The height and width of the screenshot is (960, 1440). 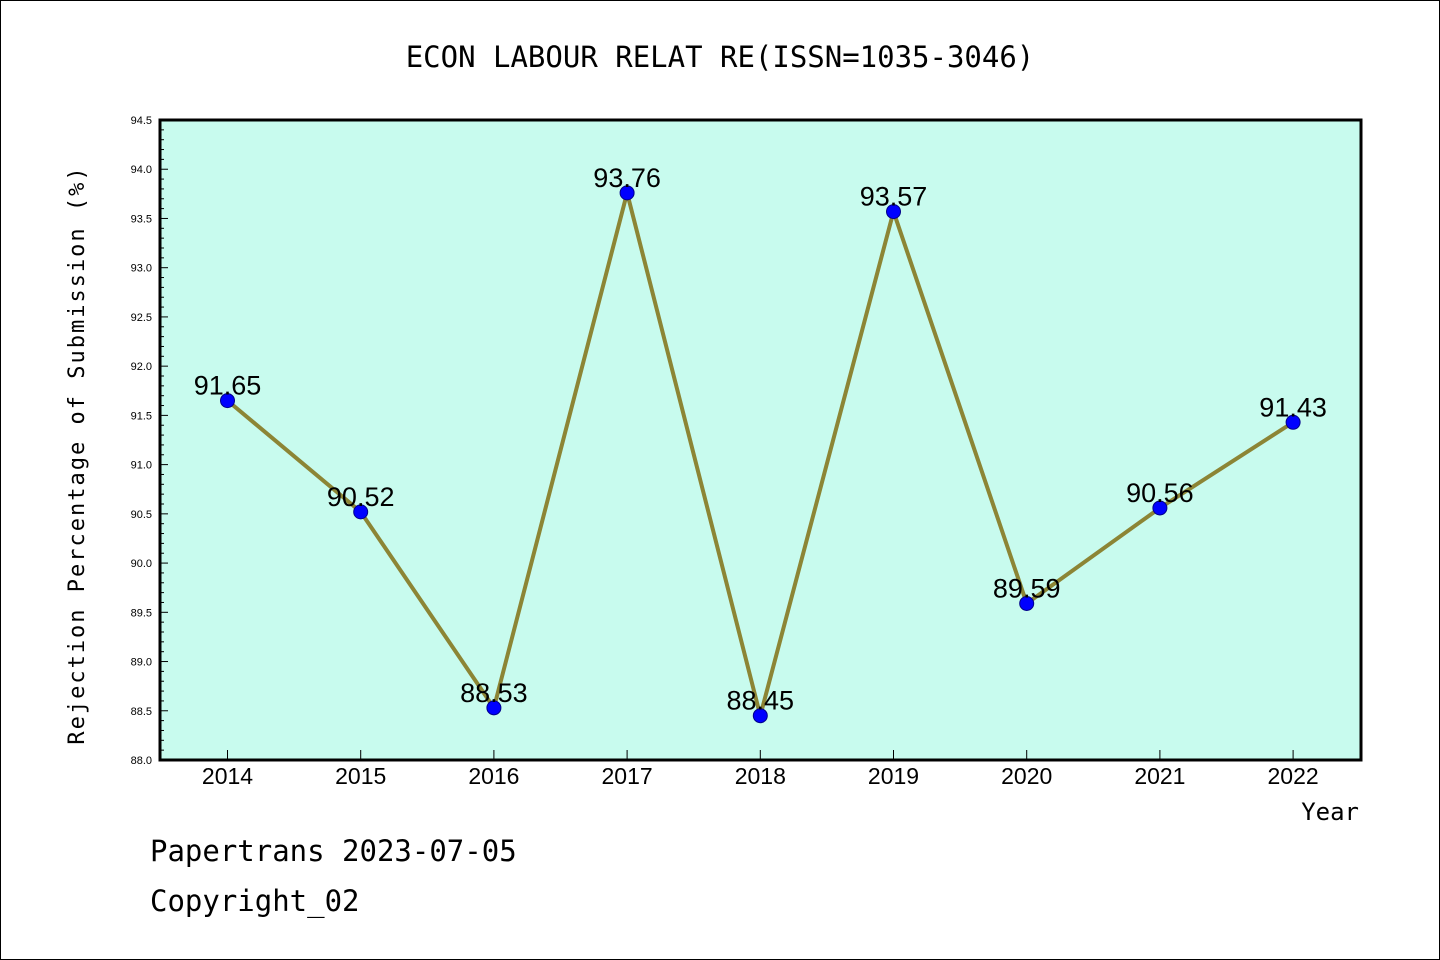 What do you see at coordinates (141, 269) in the screenshot?
I see `y-tick-label: 93.0` at bounding box center [141, 269].